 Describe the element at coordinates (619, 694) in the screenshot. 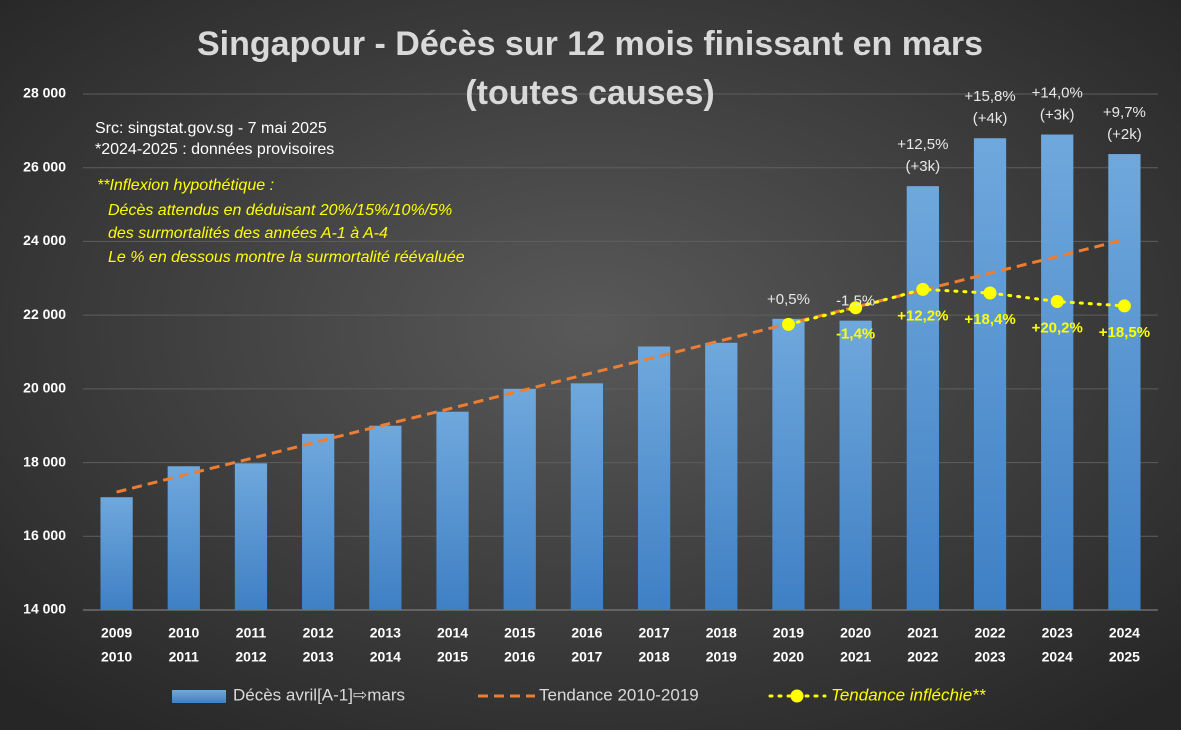

I see `legend-label: Tendance 2010-2019` at that location.